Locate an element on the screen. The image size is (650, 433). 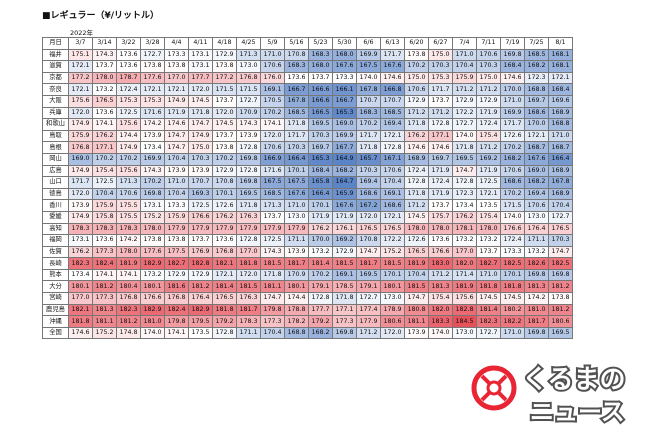
price-cell: 169.3 is located at coordinates (200, 194).